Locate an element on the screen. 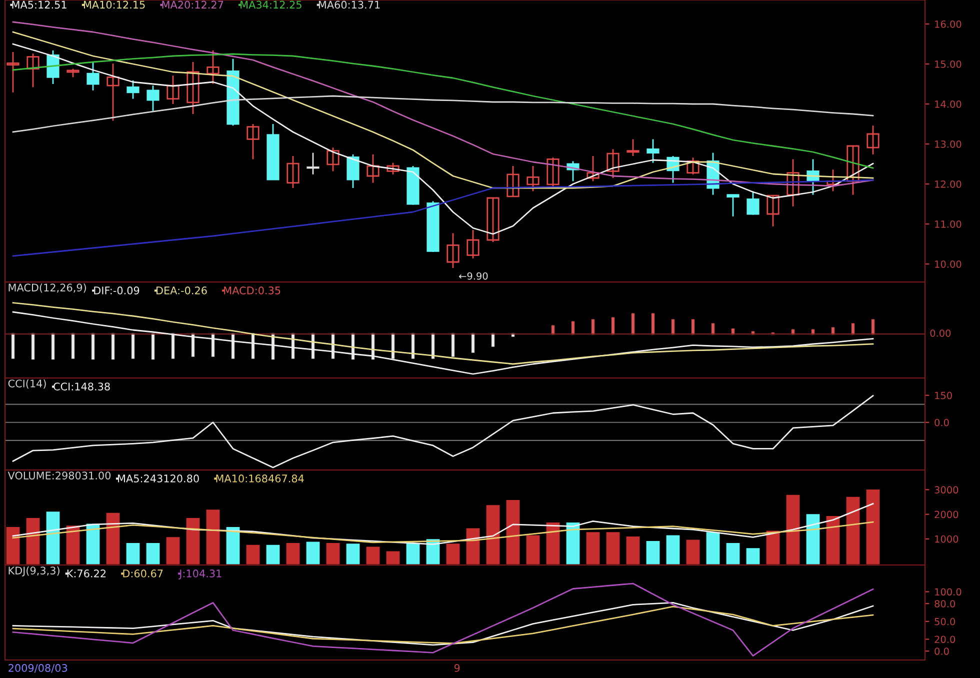 This screenshot has height=678, width=980. legend-label: MA34:12.25 is located at coordinates (271, 4).